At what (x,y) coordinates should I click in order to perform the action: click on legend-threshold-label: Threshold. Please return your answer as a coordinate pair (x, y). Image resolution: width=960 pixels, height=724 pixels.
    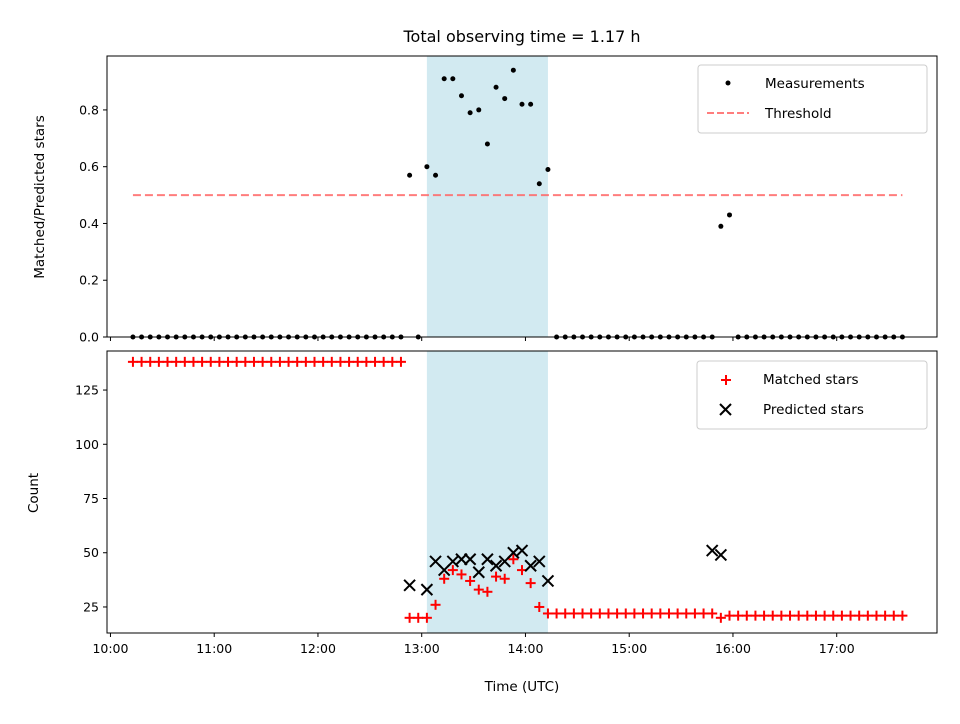
    Looking at the image, I should click on (798, 114).